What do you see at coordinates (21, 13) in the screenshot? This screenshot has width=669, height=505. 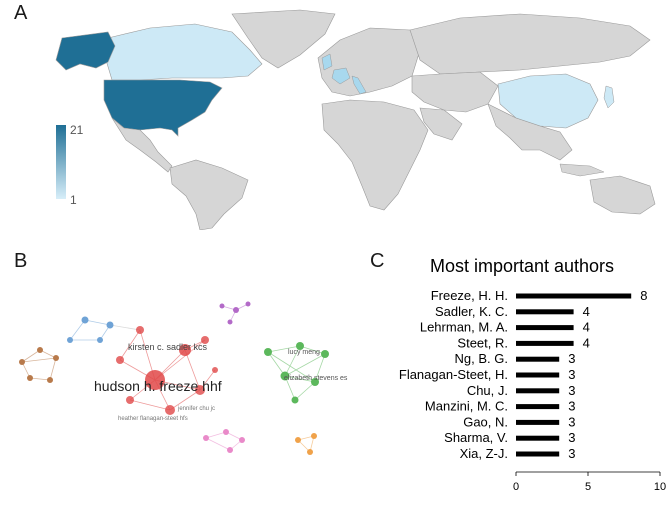 I see `panel-label-a: A` at bounding box center [21, 13].